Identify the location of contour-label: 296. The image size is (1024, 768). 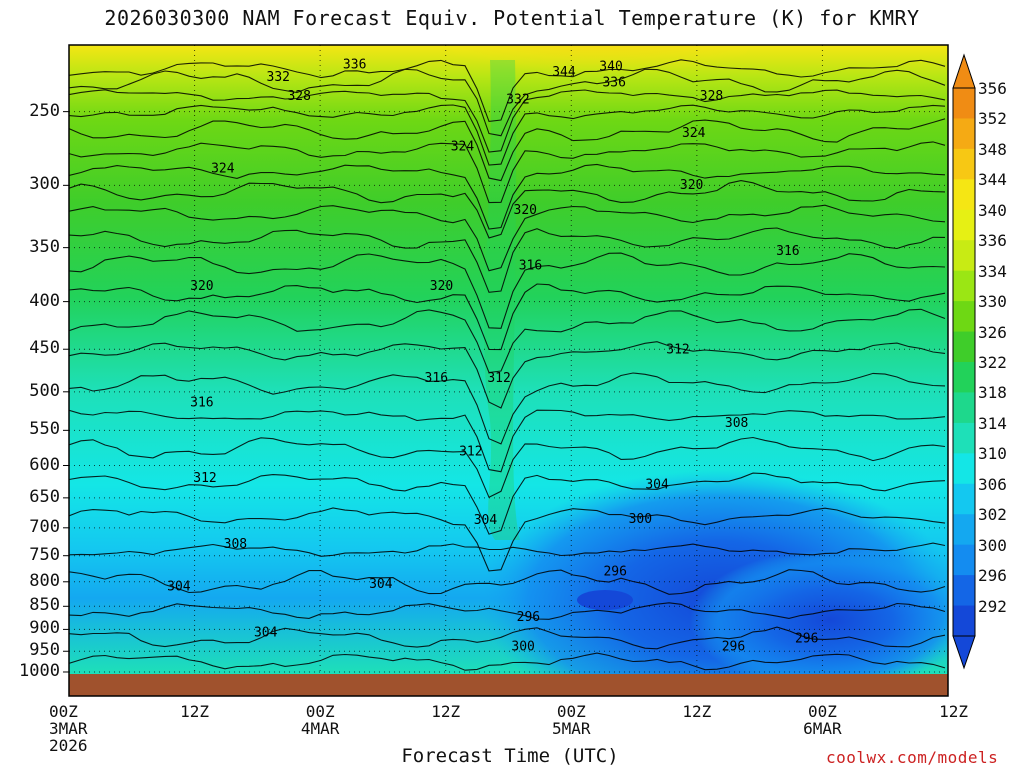
(528, 617).